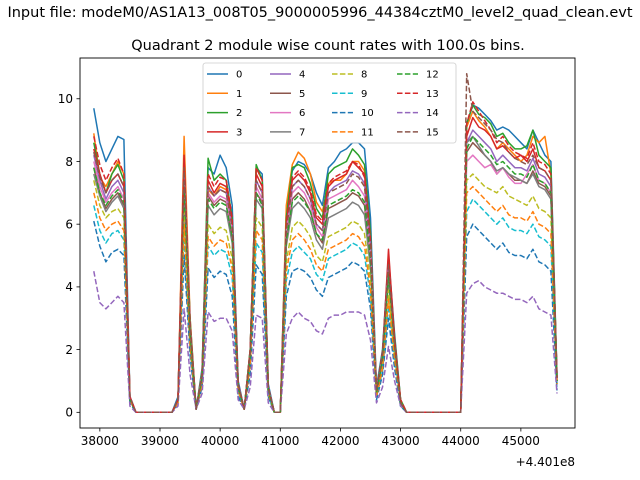  What do you see at coordinates (432, 75) in the screenshot?
I see `legend-label: 12` at bounding box center [432, 75].